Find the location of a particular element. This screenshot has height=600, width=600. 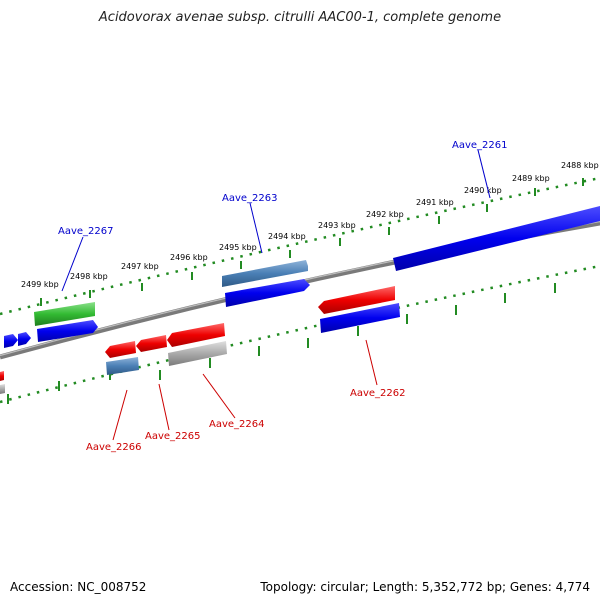

kbp-label: 2497 kbp is located at coordinates (140, 266).